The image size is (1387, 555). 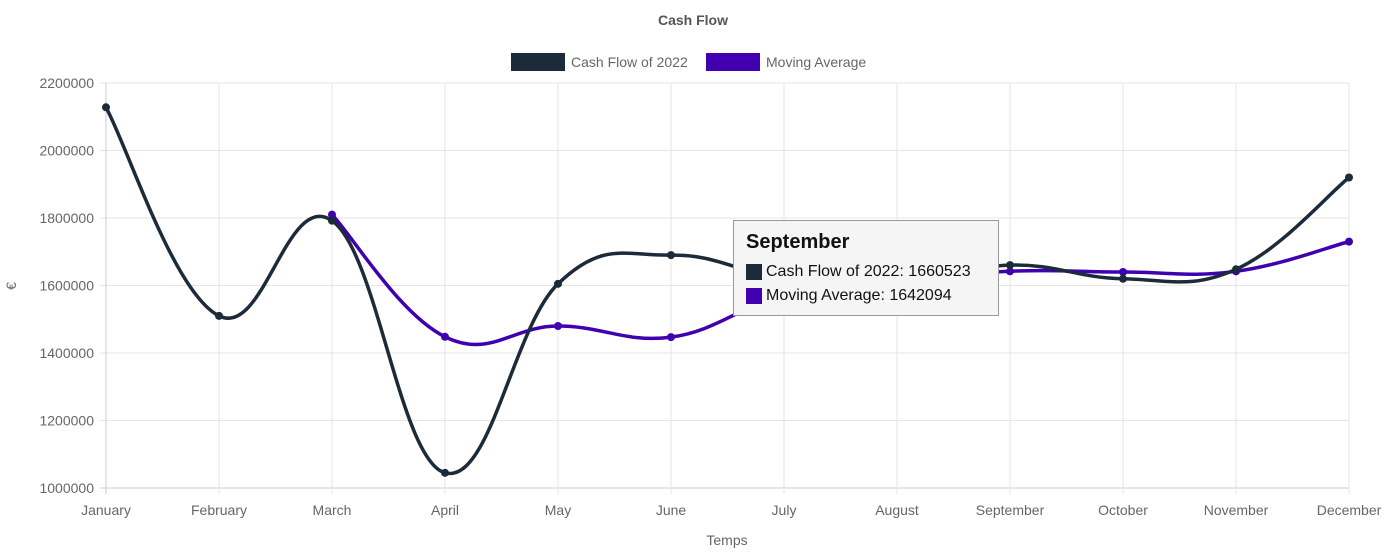 What do you see at coordinates (754, 272) in the screenshot?
I see `tooltip-swatch-cash-flow` at bounding box center [754, 272].